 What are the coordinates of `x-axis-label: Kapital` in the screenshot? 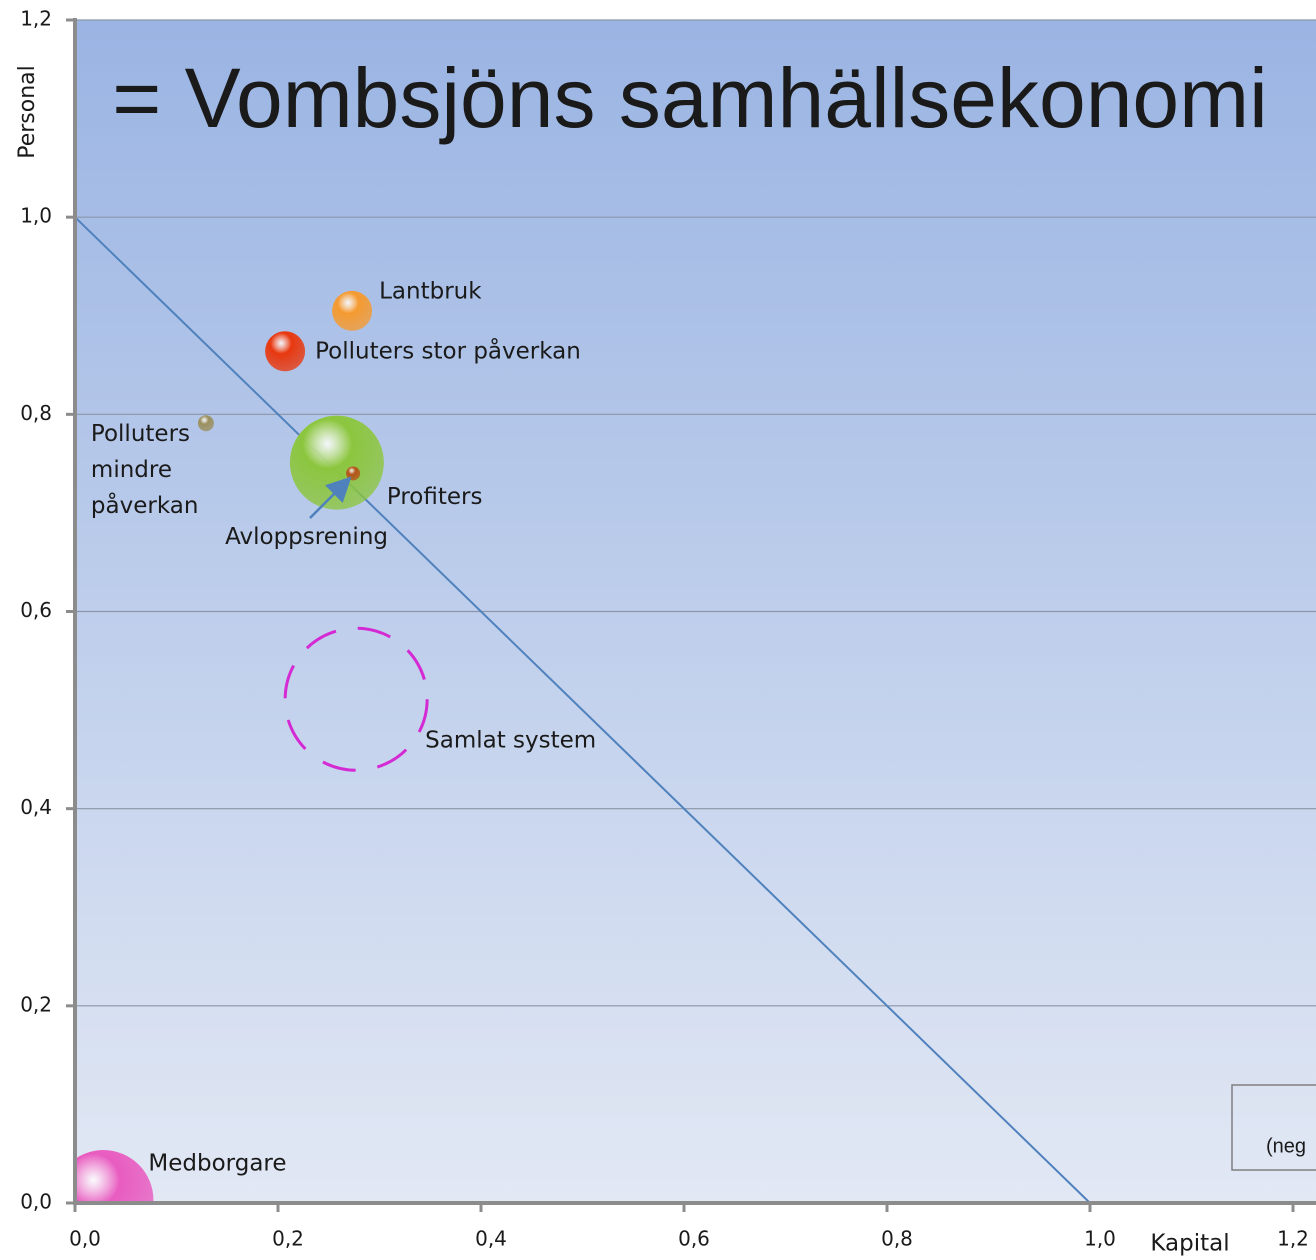 It's located at (1189, 1244).